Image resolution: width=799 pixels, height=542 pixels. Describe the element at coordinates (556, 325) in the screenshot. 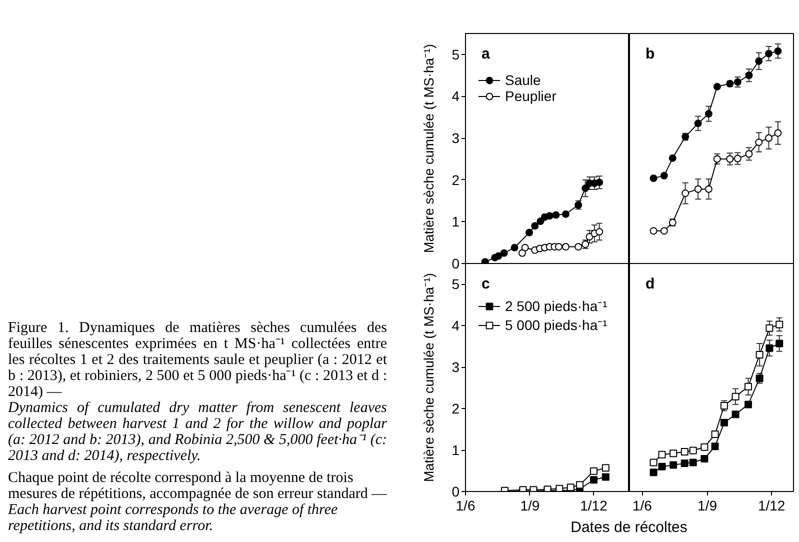

I see `legend-label: 5 000 pieds·ha⁻¹` at that location.